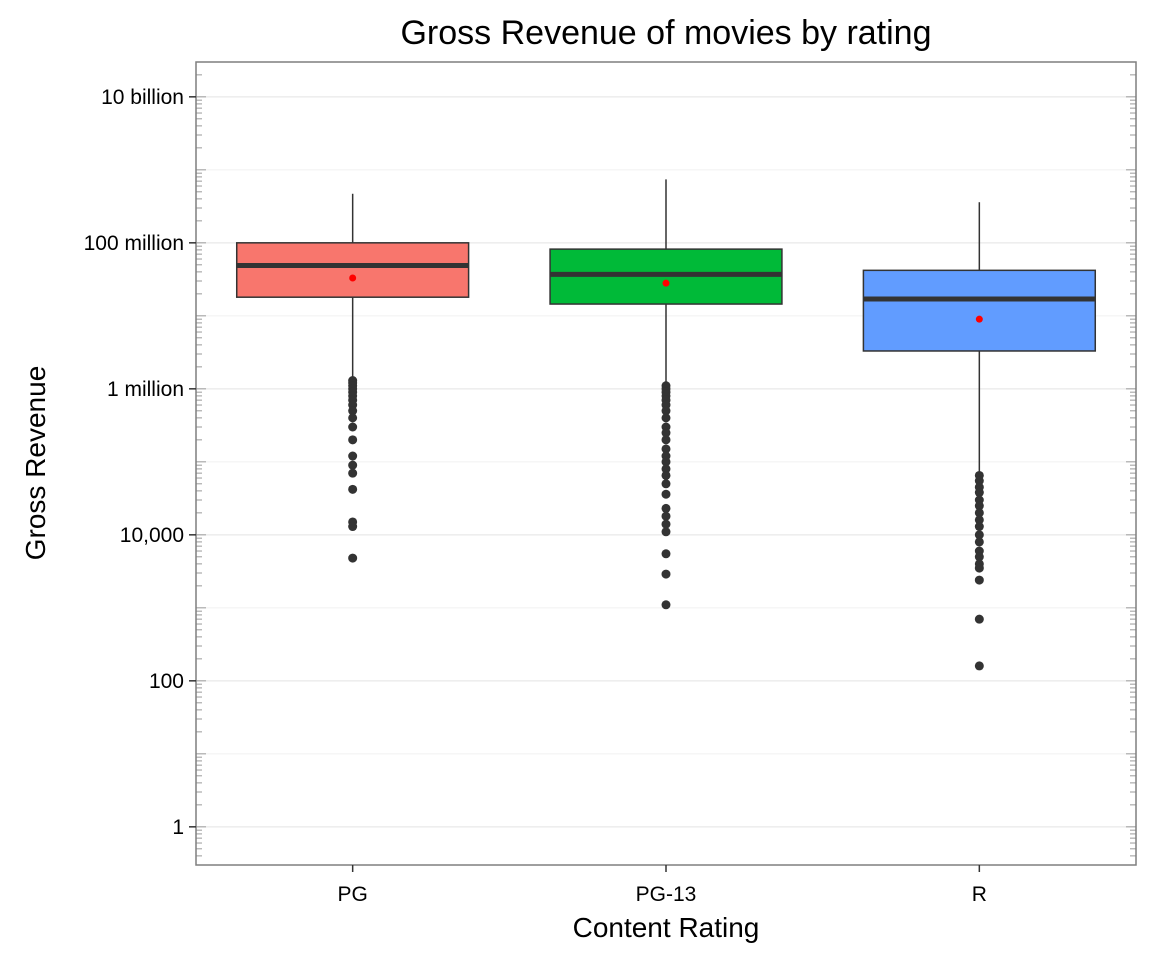 The height and width of the screenshot is (960, 1152). What do you see at coordinates (145, 389) in the screenshot?
I see `y-tick-label: 1 million` at bounding box center [145, 389].